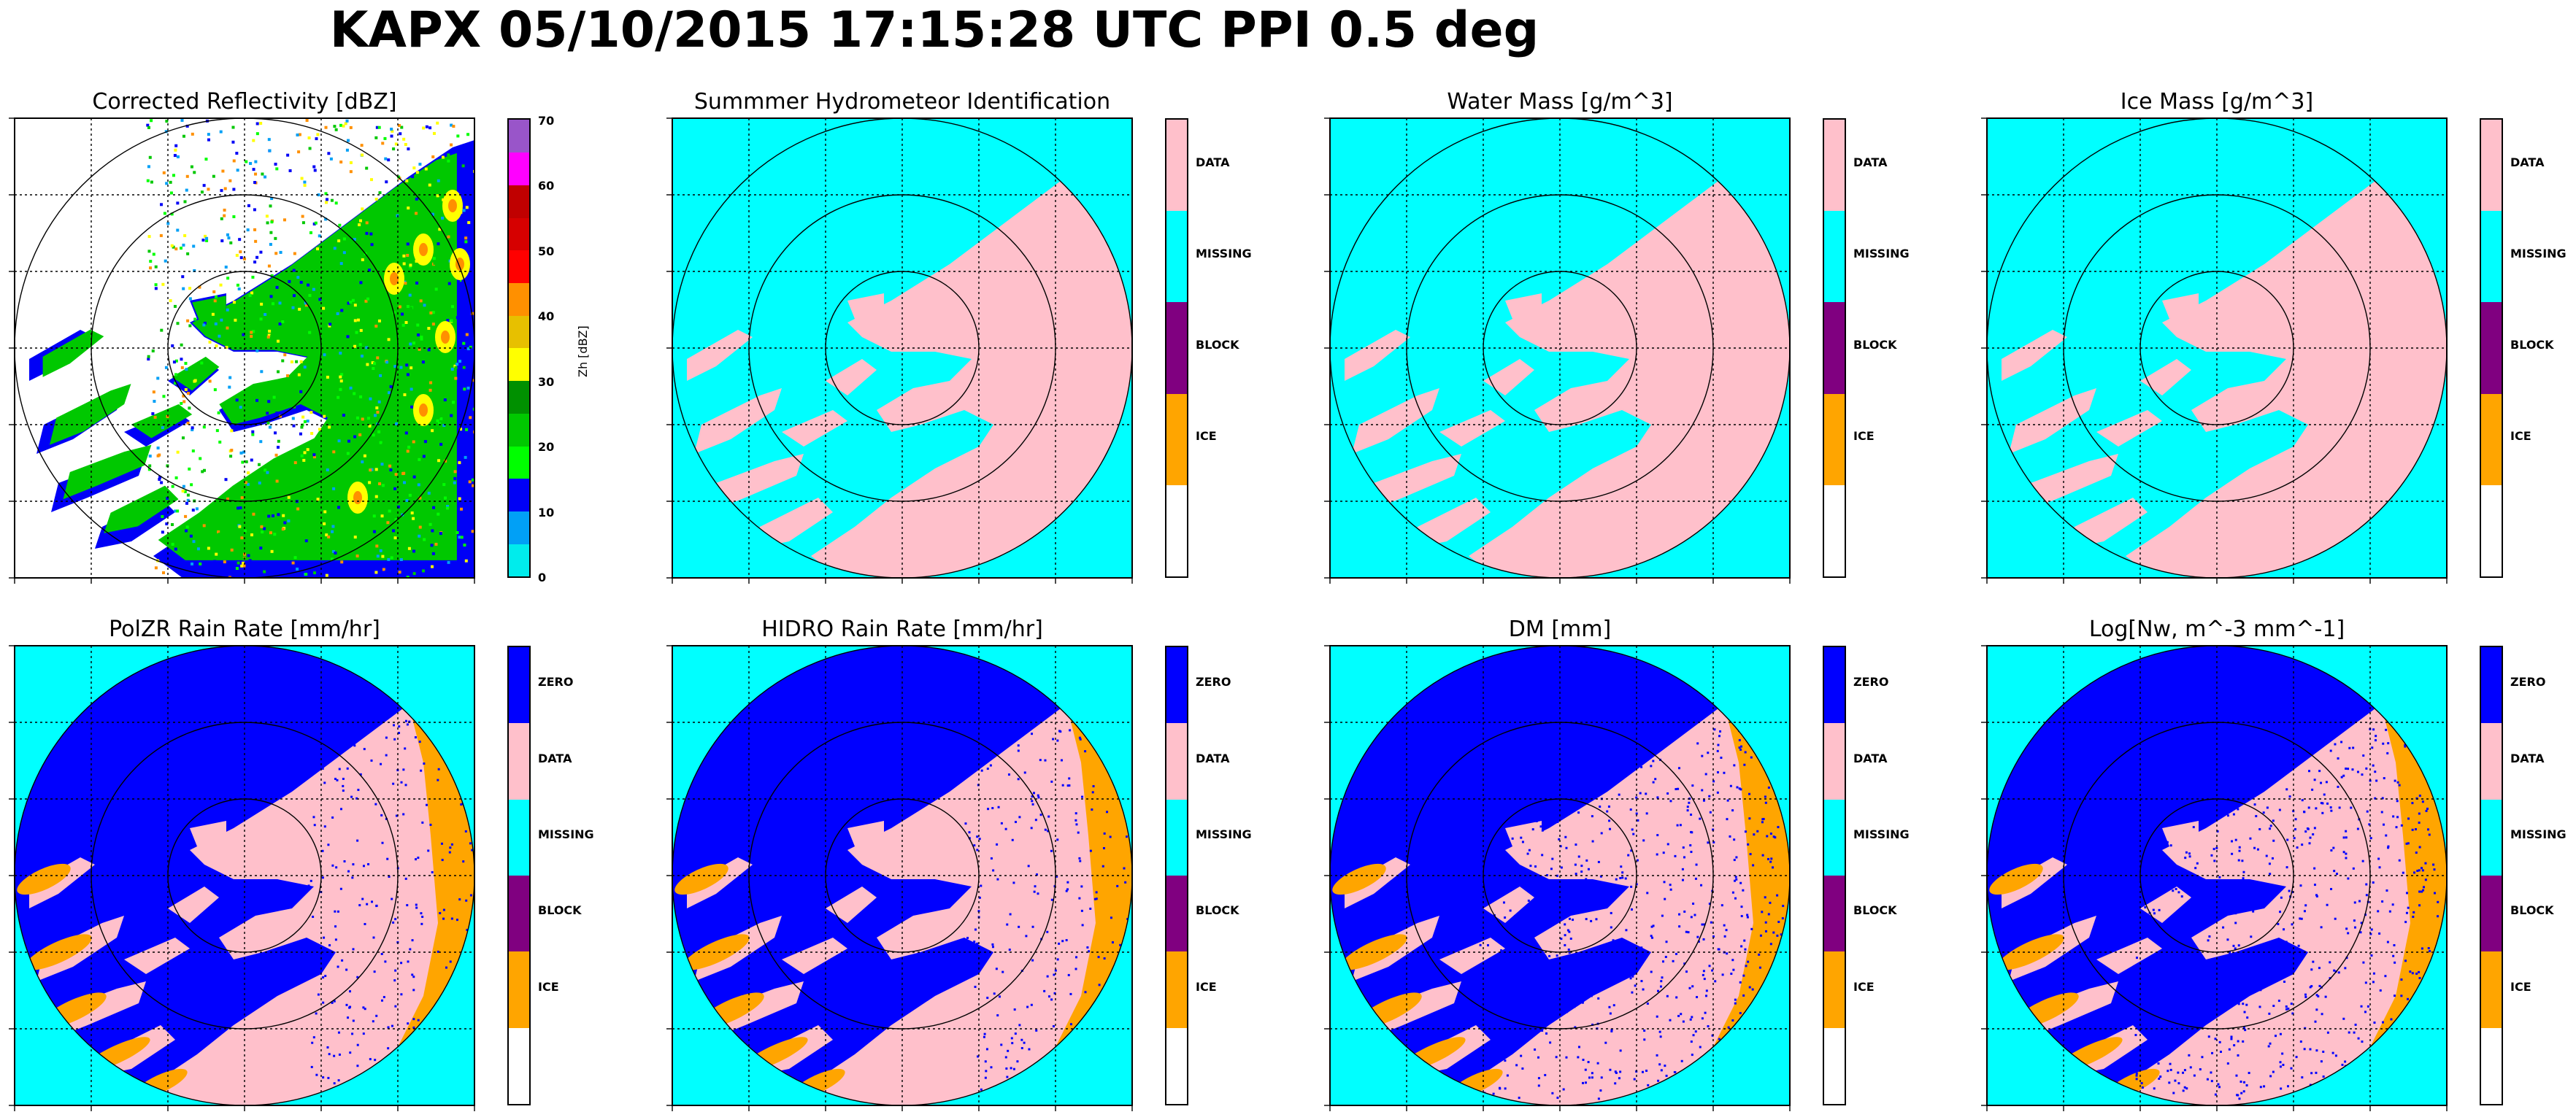 The image size is (2576, 1120). What do you see at coordinates (1176, 914) in the screenshot?
I see `colorbar-segment` at bounding box center [1176, 914].